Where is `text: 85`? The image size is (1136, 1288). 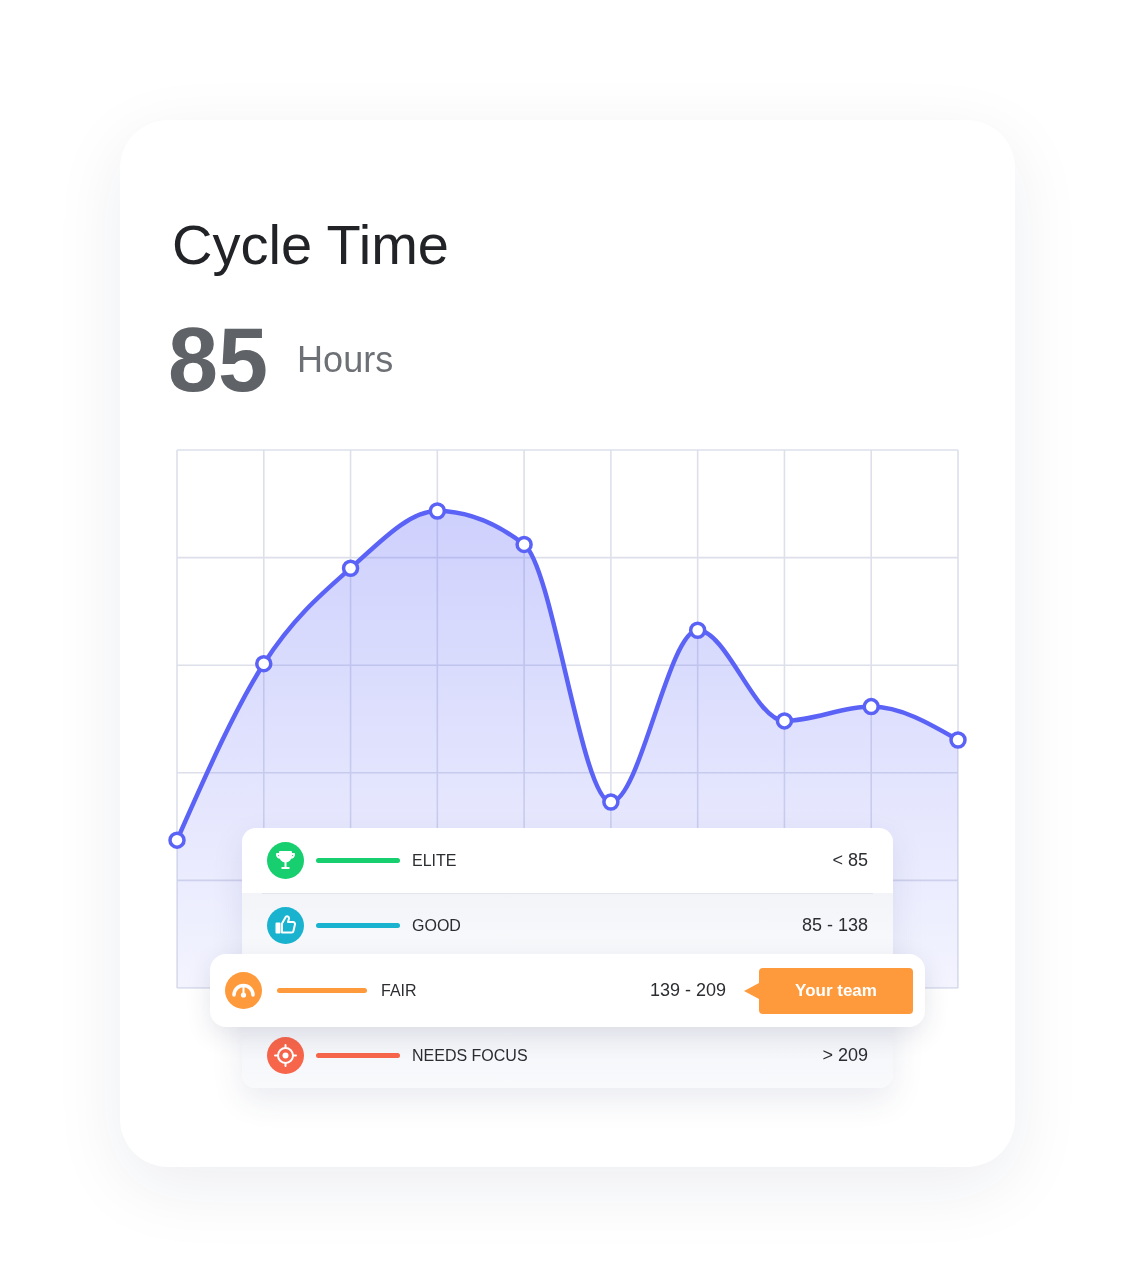
text: 85 is located at coordinates (218, 360).